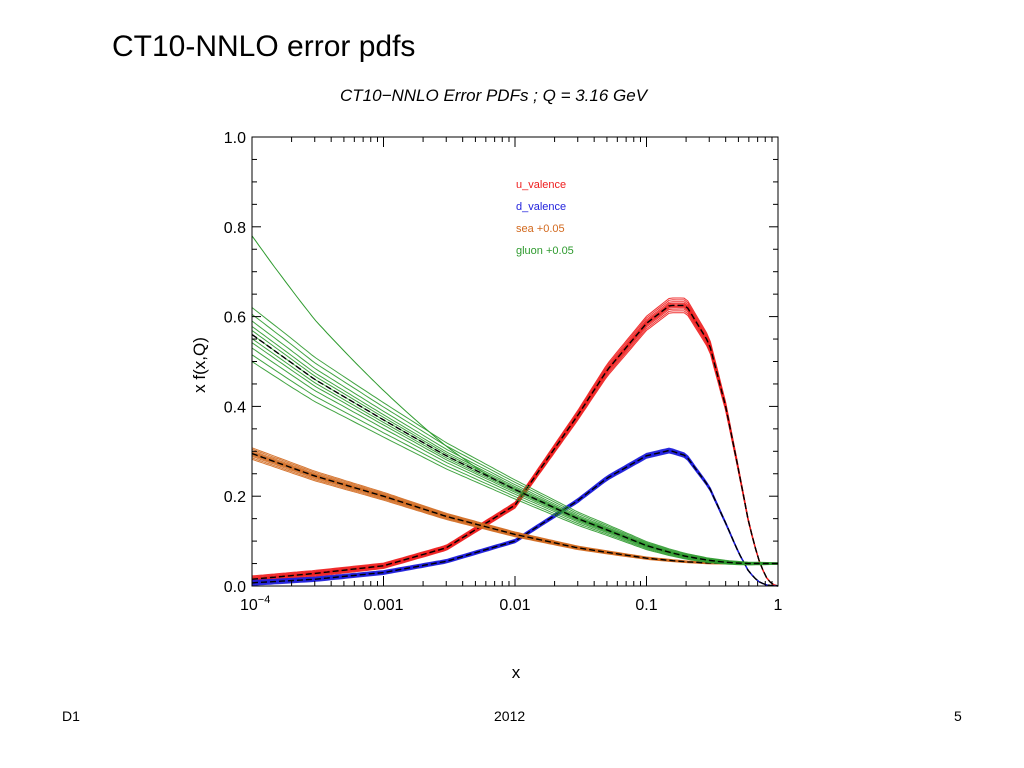 The image size is (1024, 768). What do you see at coordinates (778, 605) in the screenshot?
I see `x-tick-label: 1` at bounding box center [778, 605].